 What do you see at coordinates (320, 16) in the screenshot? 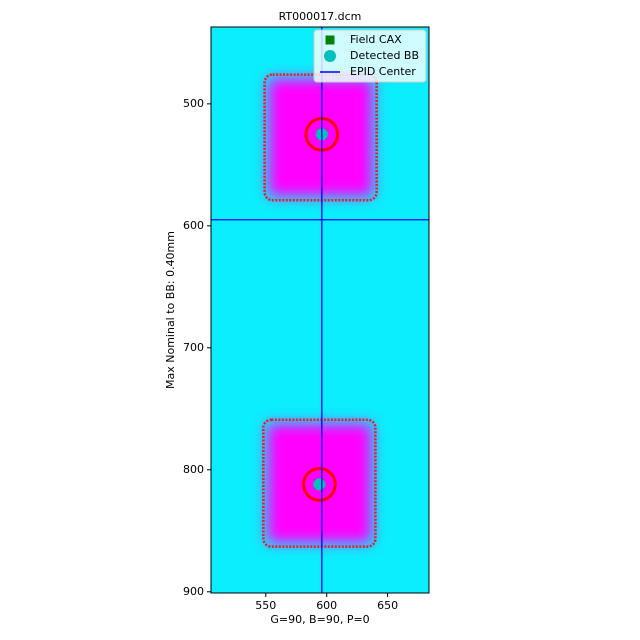
I see `chart-title: RT000017.dcm` at bounding box center [320, 16].